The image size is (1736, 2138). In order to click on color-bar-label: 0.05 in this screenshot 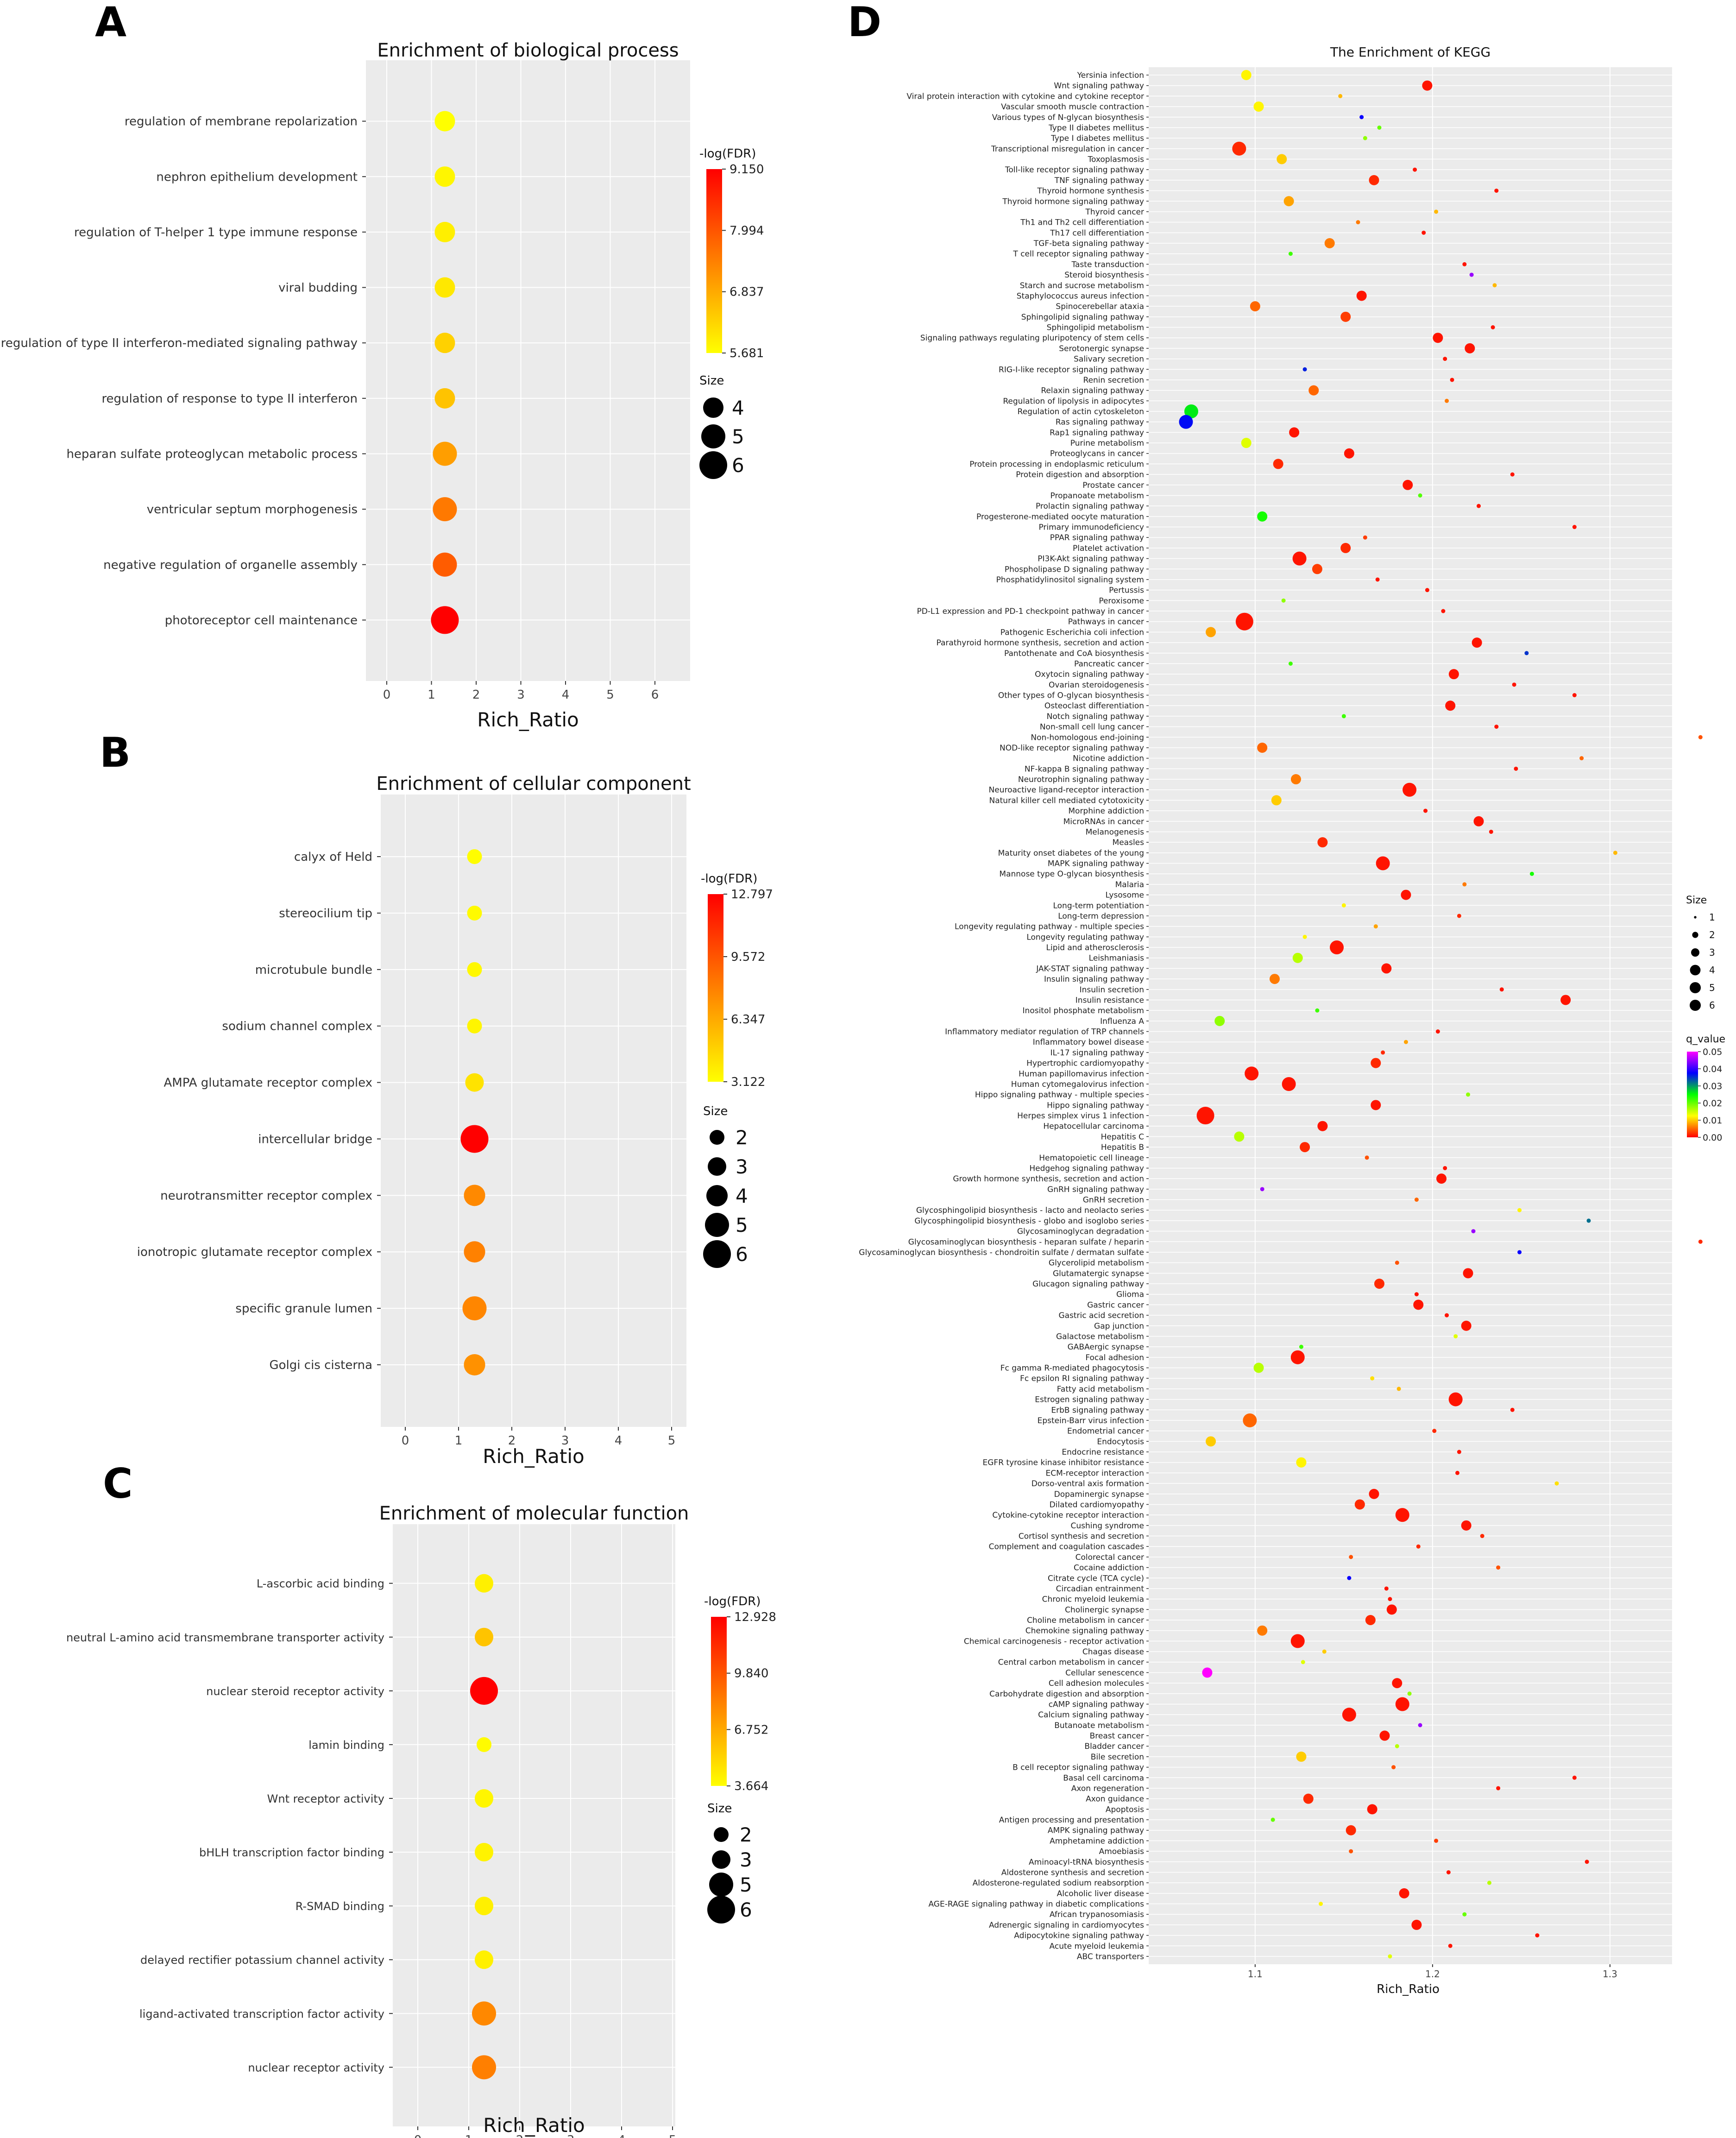, I will do `click(1712, 1052)`.